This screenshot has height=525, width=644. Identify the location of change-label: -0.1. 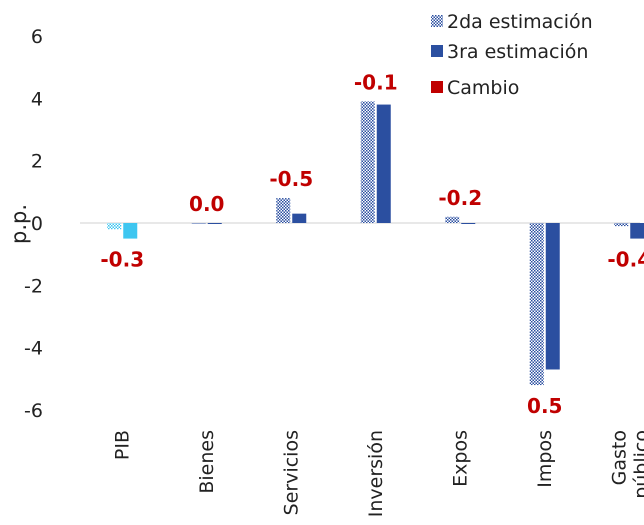
(376, 82).